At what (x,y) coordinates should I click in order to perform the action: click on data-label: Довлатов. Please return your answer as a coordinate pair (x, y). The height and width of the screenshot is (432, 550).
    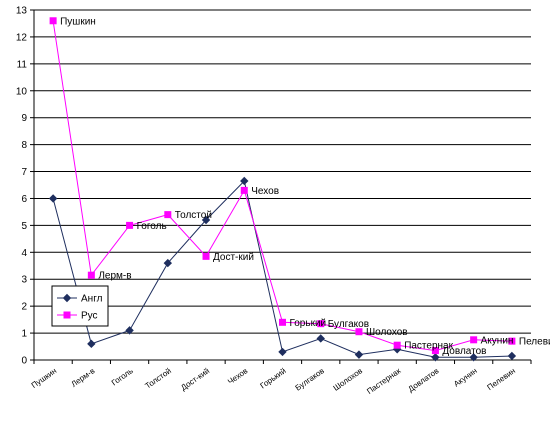
    Looking at the image, I should click on (464, 351).